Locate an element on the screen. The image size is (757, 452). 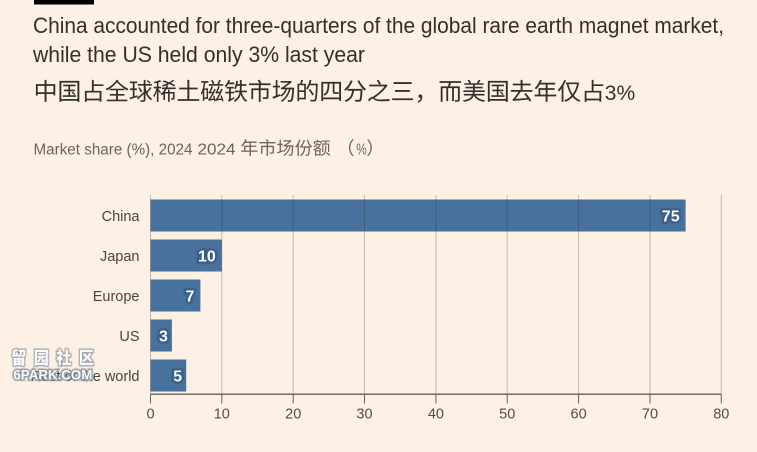
svg-text: 7 is located at coordinates (189, 296).